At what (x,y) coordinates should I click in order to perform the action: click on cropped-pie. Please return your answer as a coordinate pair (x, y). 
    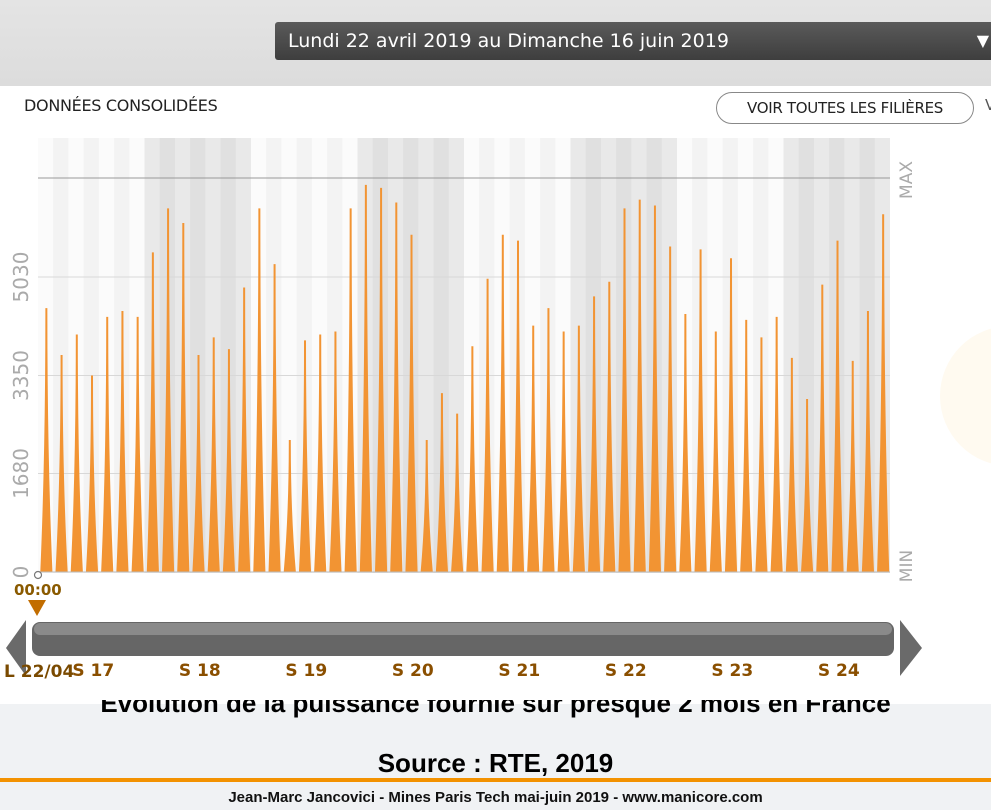
    Looking at the image, I should click on (965, 396).